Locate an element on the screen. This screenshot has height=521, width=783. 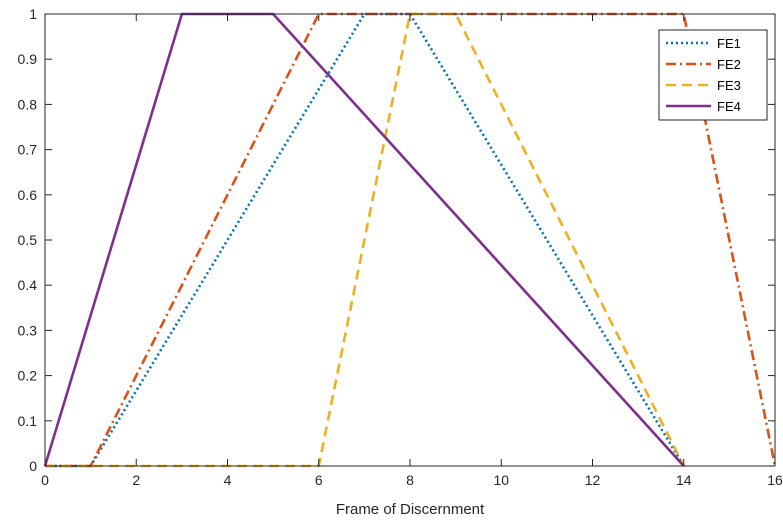
legend-label-fe3: FE3 is located at coordinates (729, 85).